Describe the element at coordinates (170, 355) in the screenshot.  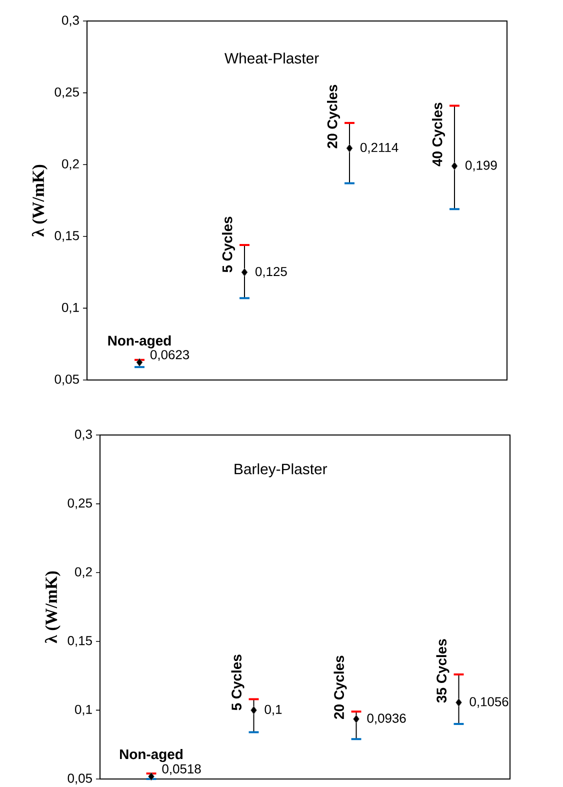
I see `data-label: 0,0623` at that location.